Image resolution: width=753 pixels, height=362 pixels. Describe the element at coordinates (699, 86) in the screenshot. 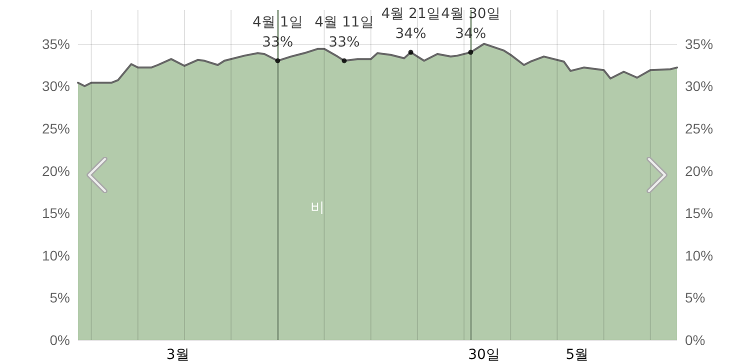

I see `y2-tick-label: 30%` at that location.